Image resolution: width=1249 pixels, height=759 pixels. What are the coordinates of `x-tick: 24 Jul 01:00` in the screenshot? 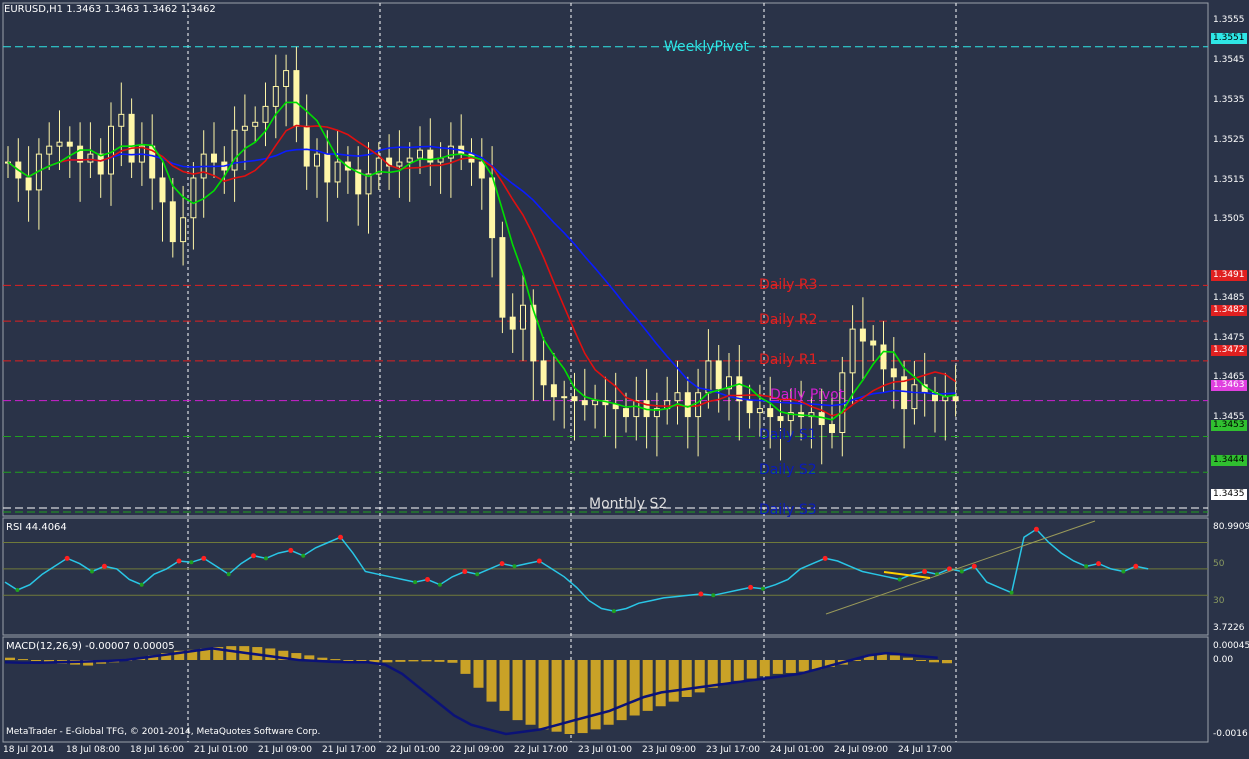 It's located at (797, 750).